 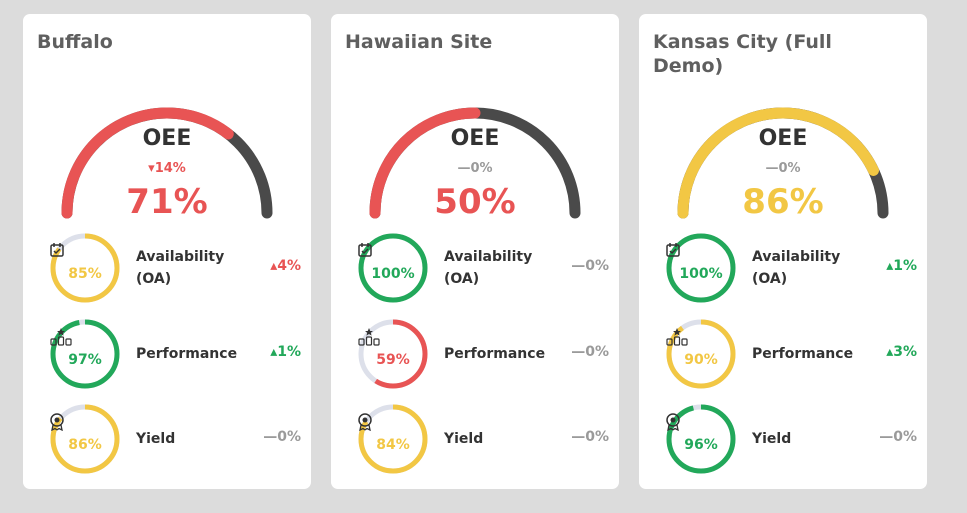 What do you see at coordinates (393, 445) in the screenshot?
I see `yield-value: 84%` at bounding box center [393, 445].